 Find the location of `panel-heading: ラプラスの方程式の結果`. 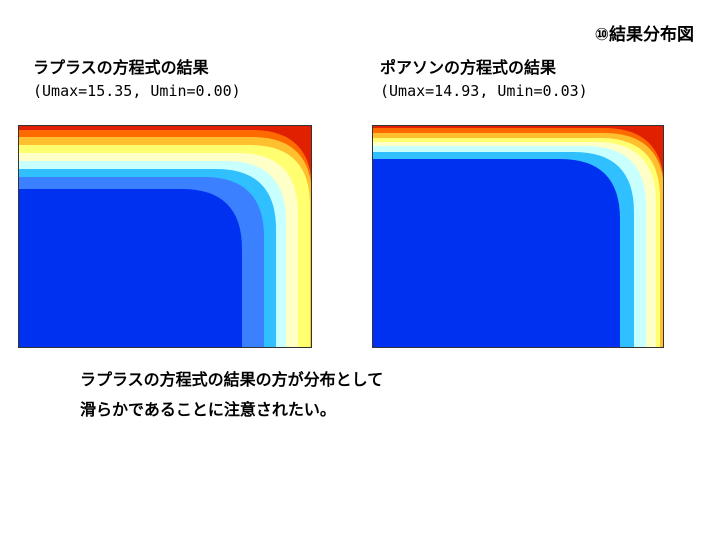

panel-heading: ラプラスの方程式の結果 is located at coordinates (121, 67).